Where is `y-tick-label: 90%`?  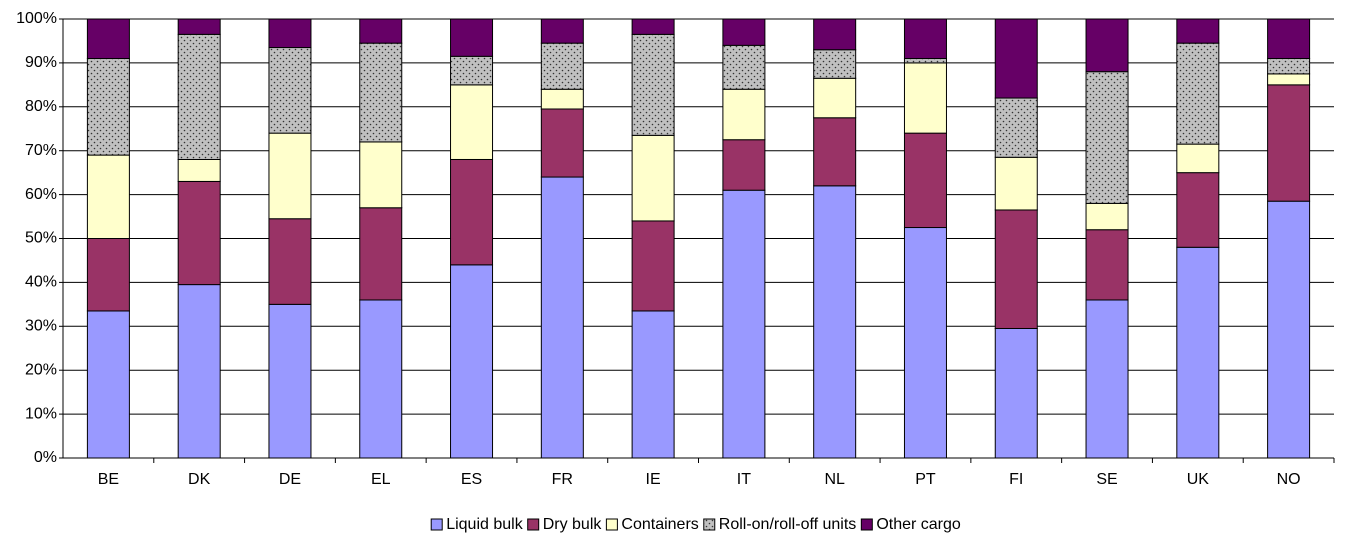
y-tick-label: 90% is located at coordinates (41, 62).